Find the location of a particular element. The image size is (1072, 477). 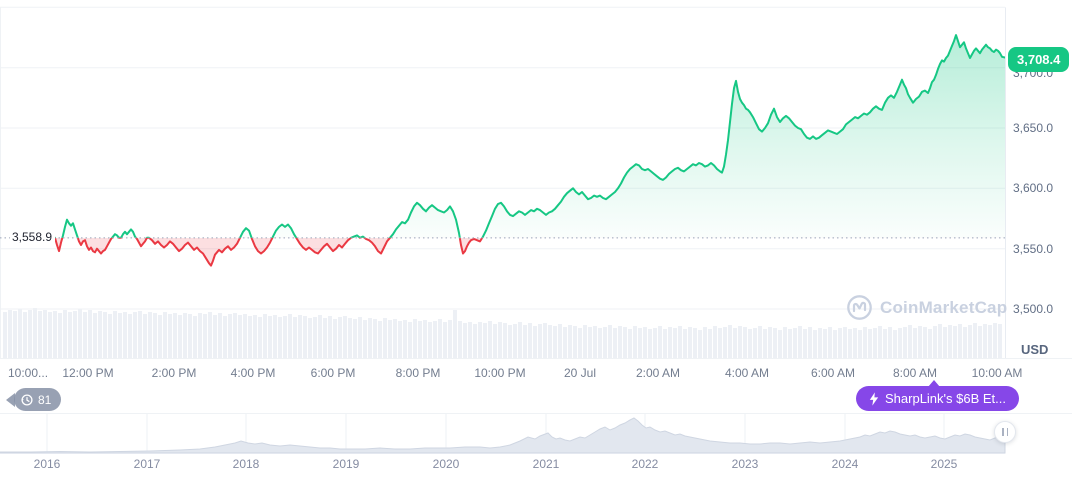

lightning-bolt-icon is located at coordinates (874, 398).